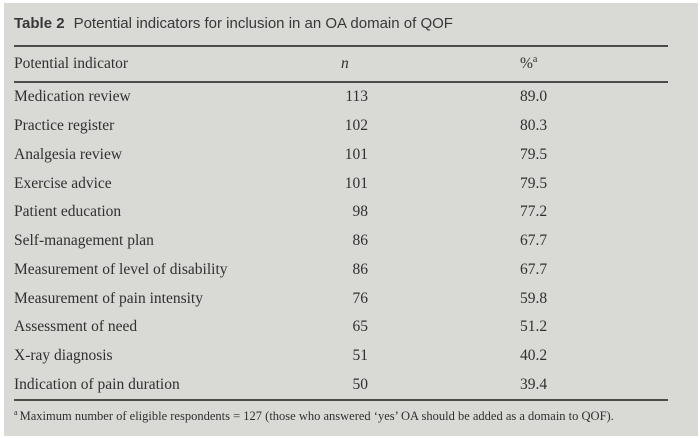 This screenshot has height=438, width=700. I want to click on cell-indicator: Measurement of level of disability, so click(121, 269).